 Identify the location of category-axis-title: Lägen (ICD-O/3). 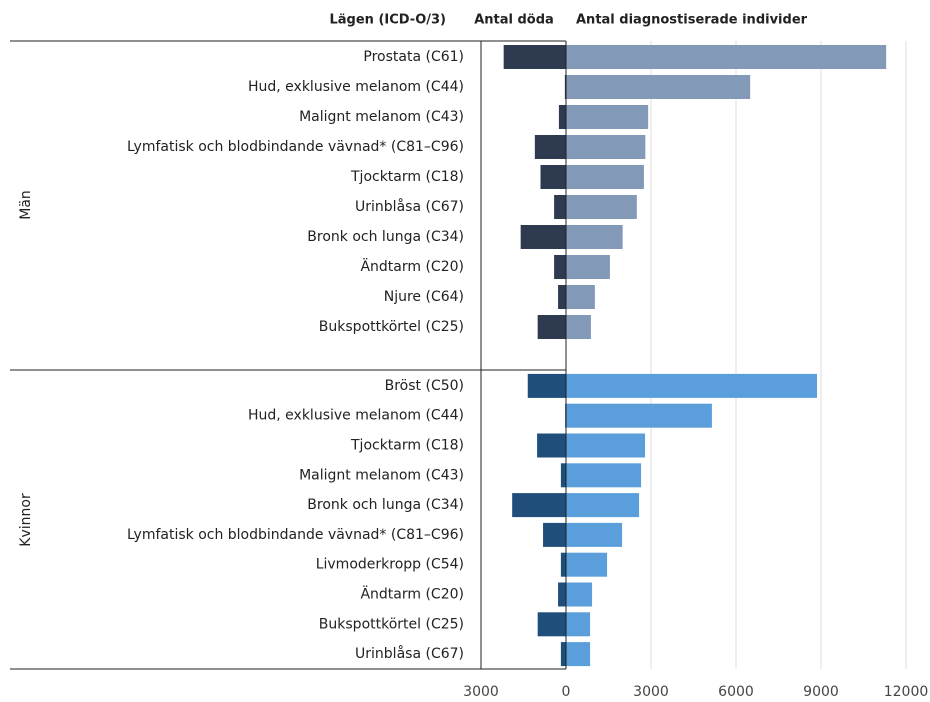
(388, 20).